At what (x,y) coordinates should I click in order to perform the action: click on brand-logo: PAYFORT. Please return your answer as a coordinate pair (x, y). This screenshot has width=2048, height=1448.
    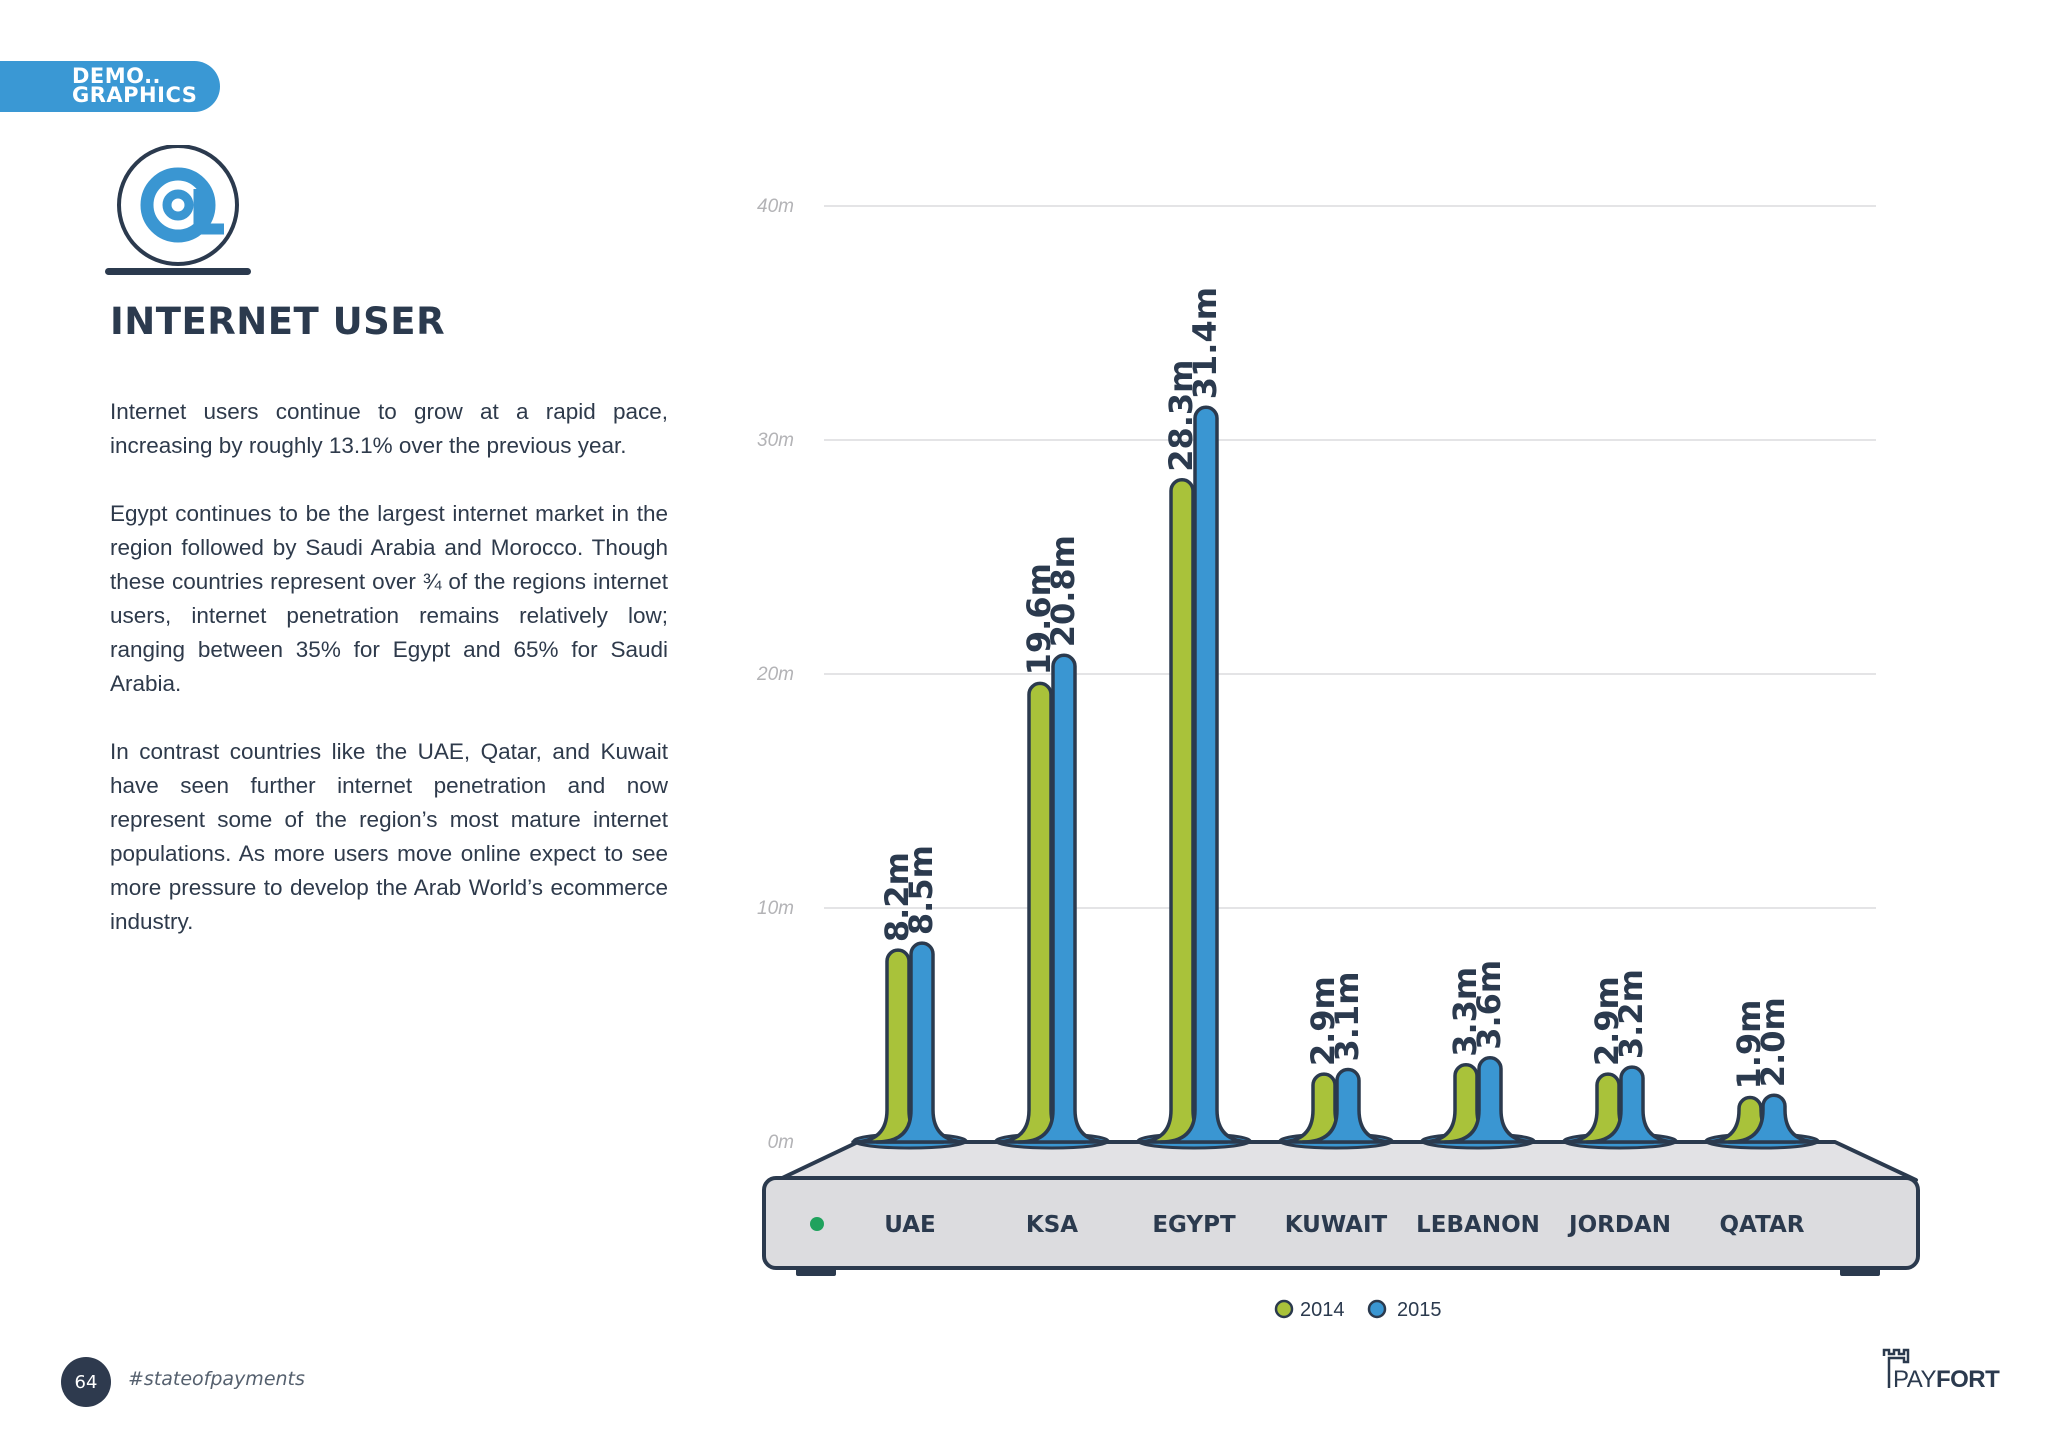
    Looking at the image, I should click on (1946, 1380).